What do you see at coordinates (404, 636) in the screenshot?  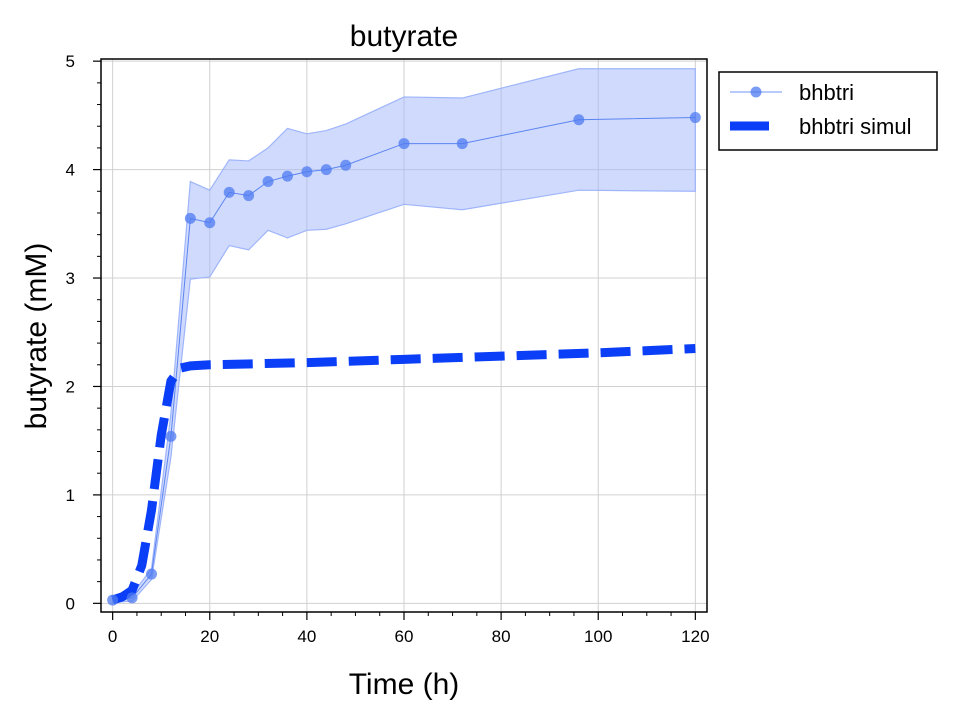 I see `x-tick-label: 60` at bounding box center [404, 636].